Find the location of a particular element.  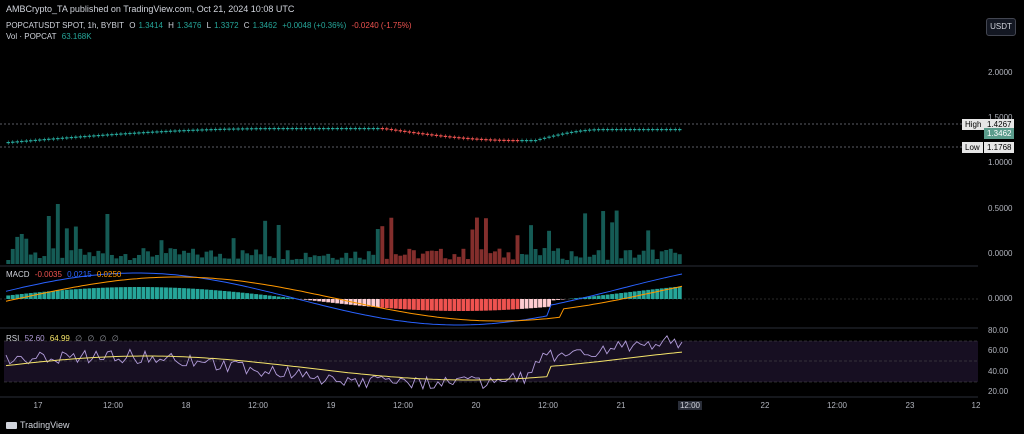

volume-label: Vol · POPCAT is located at coordinates (31, 36).